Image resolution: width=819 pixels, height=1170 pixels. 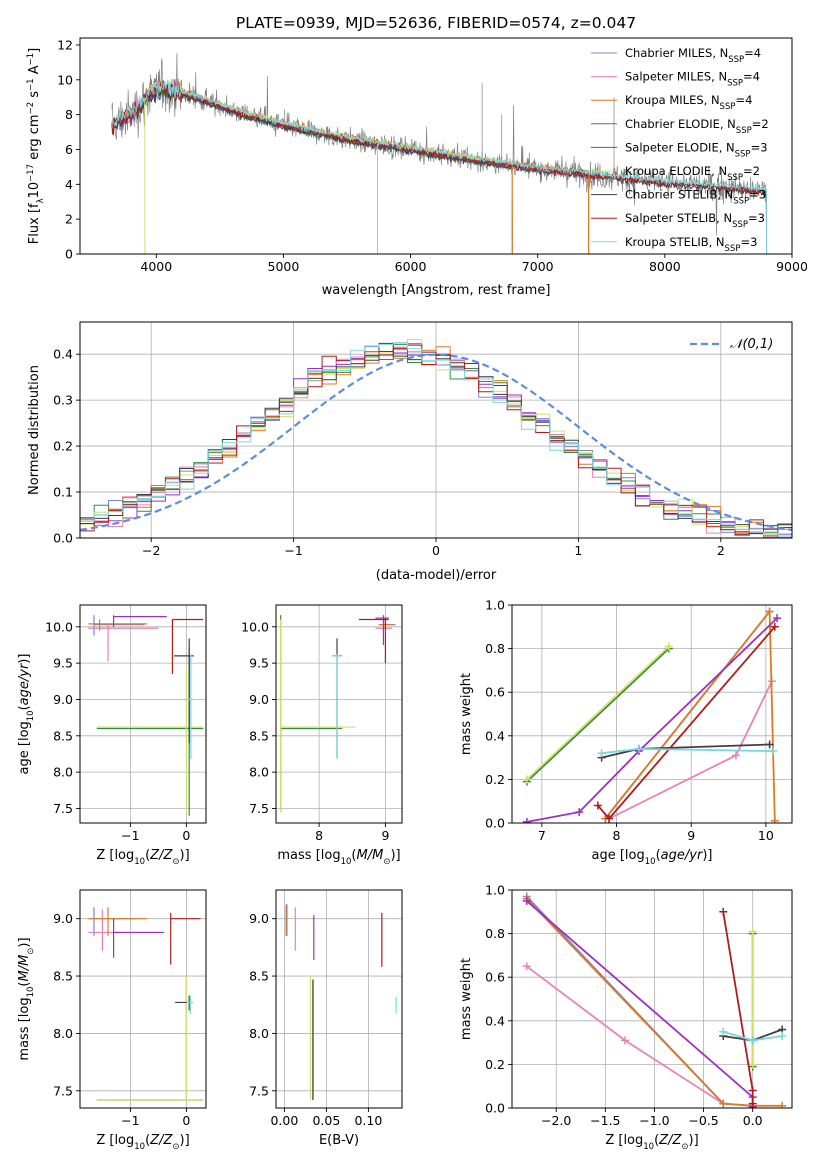 I want to click on x-tick-label: 2, so click(x=721, y=550).